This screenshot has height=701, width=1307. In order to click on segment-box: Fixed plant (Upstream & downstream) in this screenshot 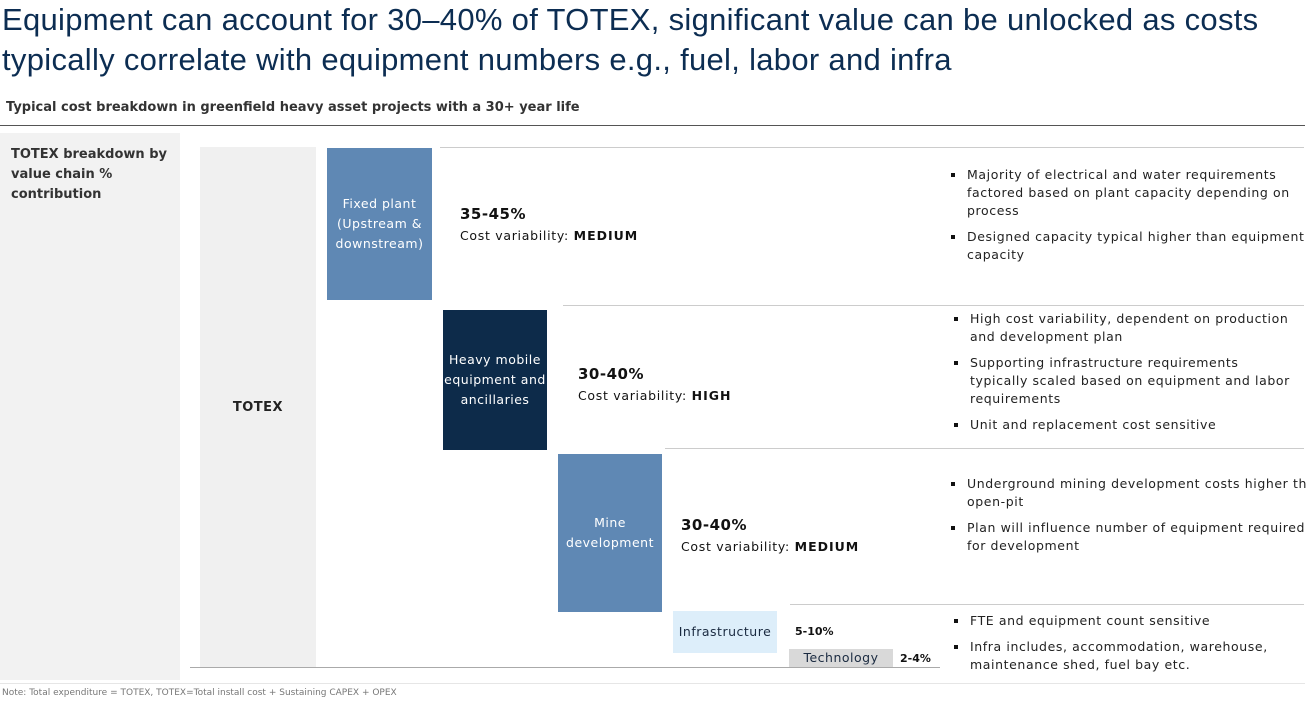, I will do `click(379, 224)`.